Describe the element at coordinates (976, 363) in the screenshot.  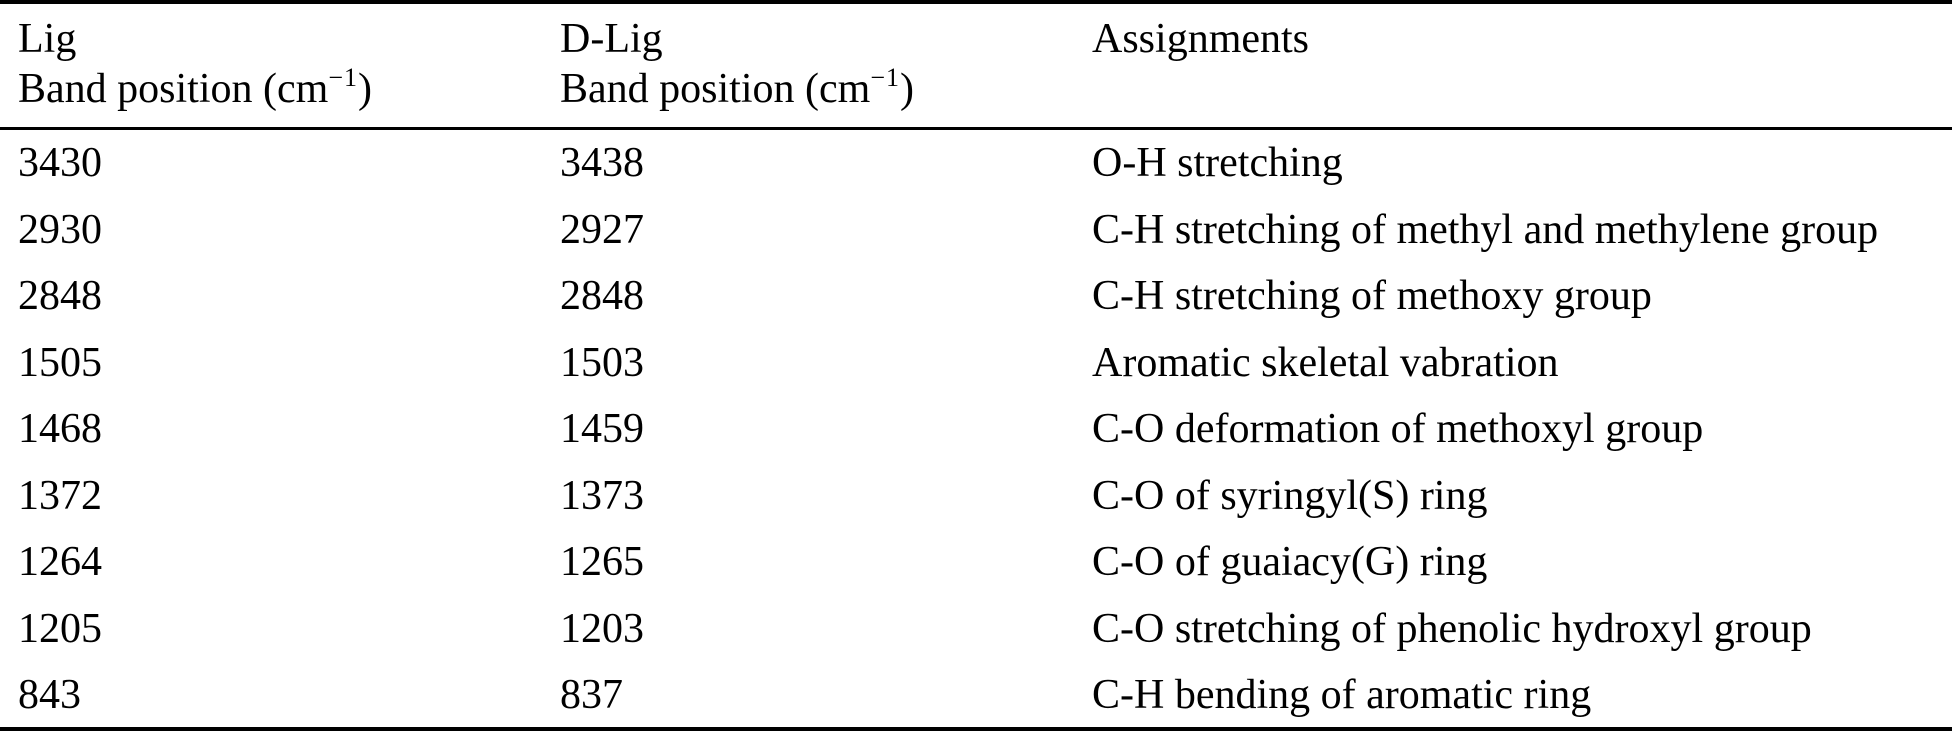
I see `table-row: 1505 1503 Aromatic skeletal vabration` at that location.